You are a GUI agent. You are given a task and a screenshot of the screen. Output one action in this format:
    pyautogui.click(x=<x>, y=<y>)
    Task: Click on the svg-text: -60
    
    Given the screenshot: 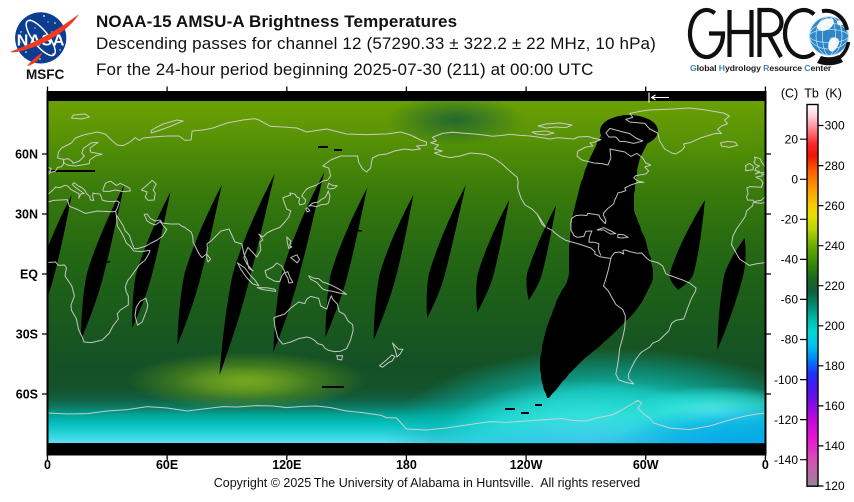 What is the action you would take?
    pyautogui.click(x=790, y=300)
    